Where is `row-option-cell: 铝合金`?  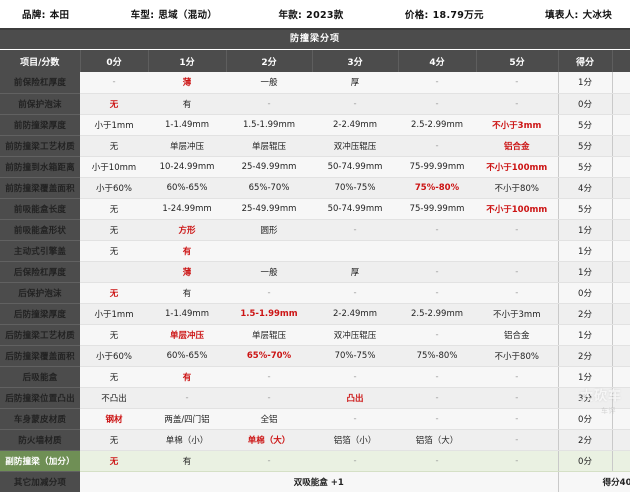
row-option-cell: 铝合金 is located at coordinates (517, 335).